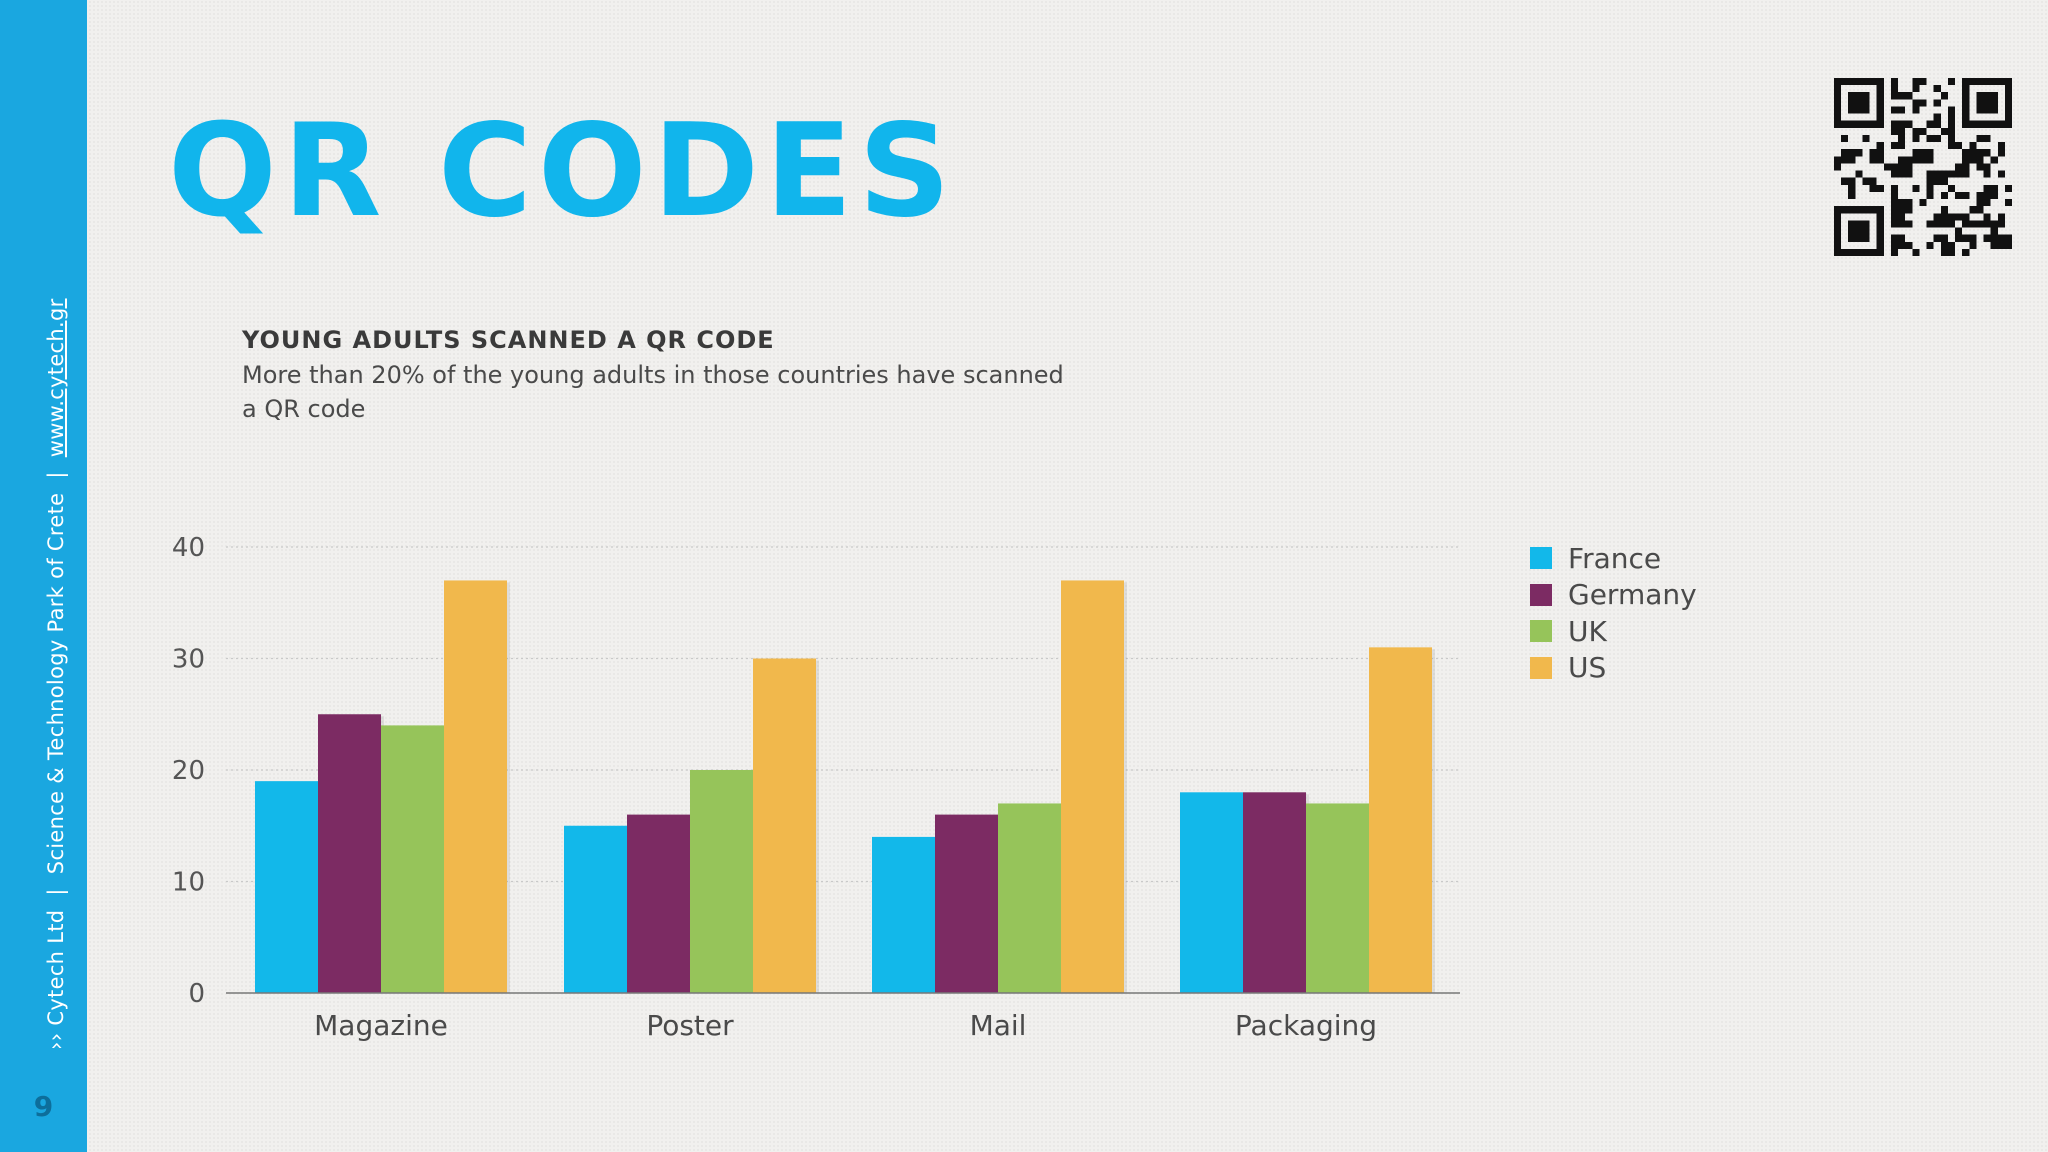 Image resolution: width=2048 pixels, height=1152 pixels. I want to click on x-tick-label: Mail, so click(998, 1025).